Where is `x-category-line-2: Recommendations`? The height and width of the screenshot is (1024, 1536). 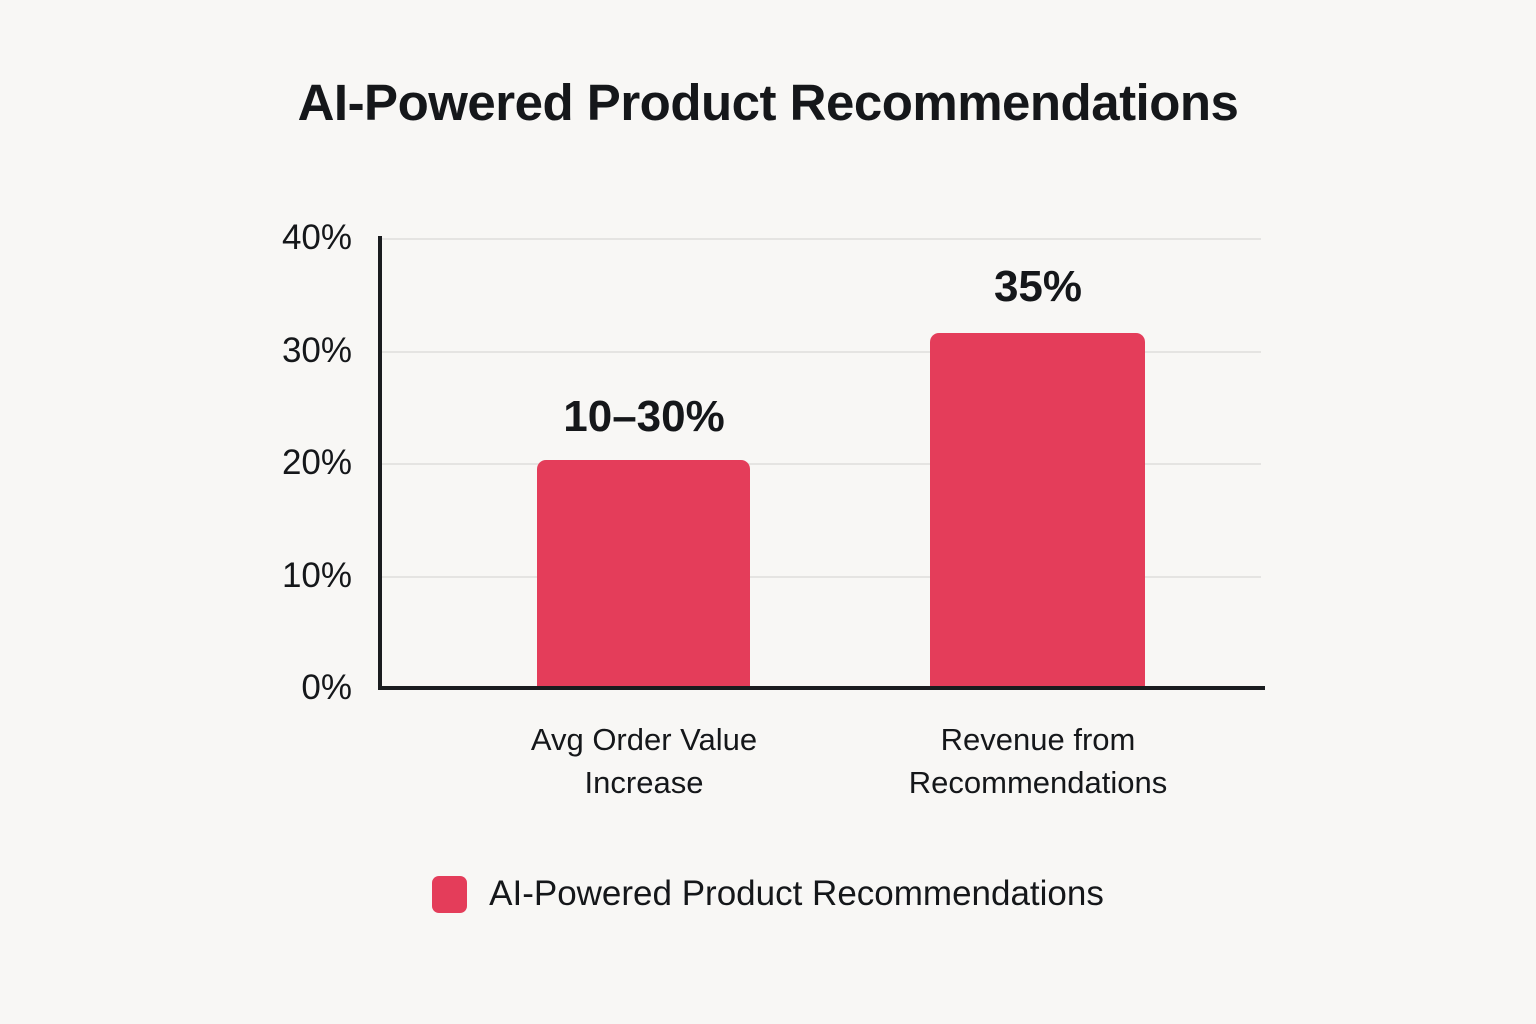 x-category-line-2: Recommendations is located at coordinates (1038, 782).